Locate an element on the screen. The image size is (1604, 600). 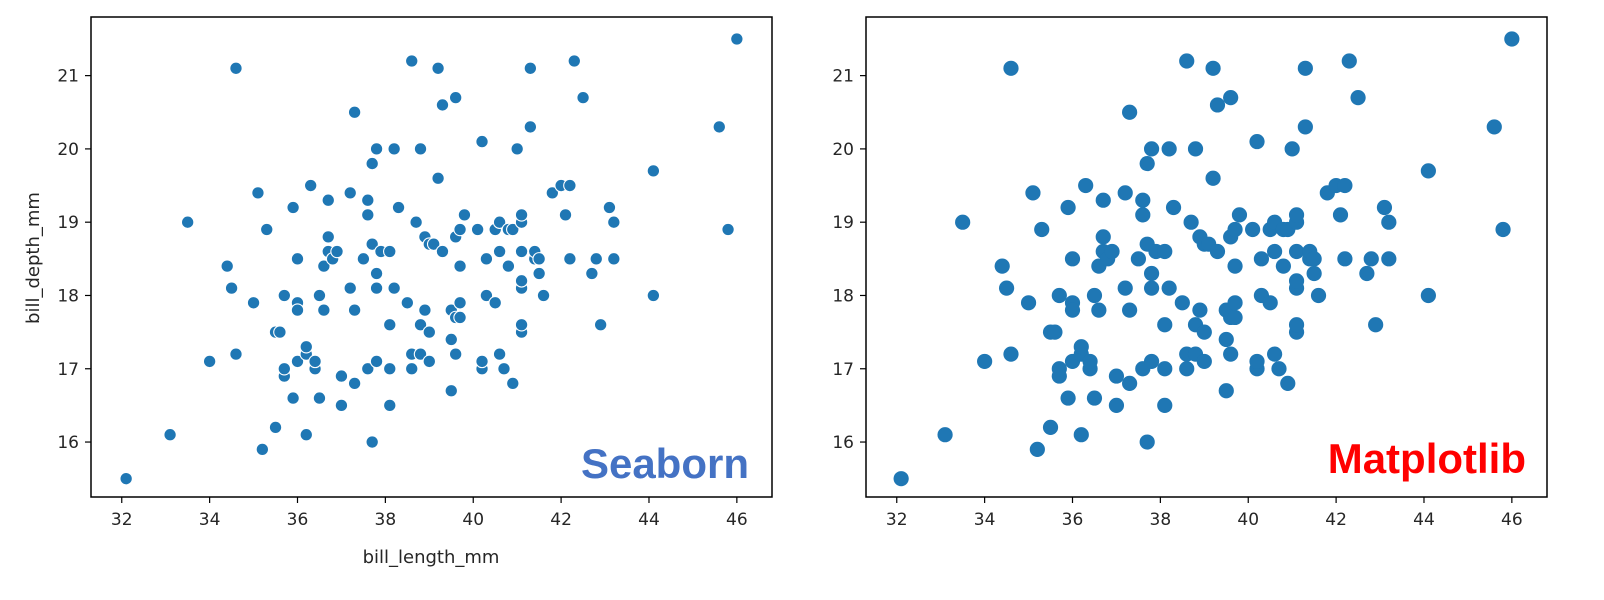
seaborn-y-tick-label: 16 is located at coordinates (68, 443).